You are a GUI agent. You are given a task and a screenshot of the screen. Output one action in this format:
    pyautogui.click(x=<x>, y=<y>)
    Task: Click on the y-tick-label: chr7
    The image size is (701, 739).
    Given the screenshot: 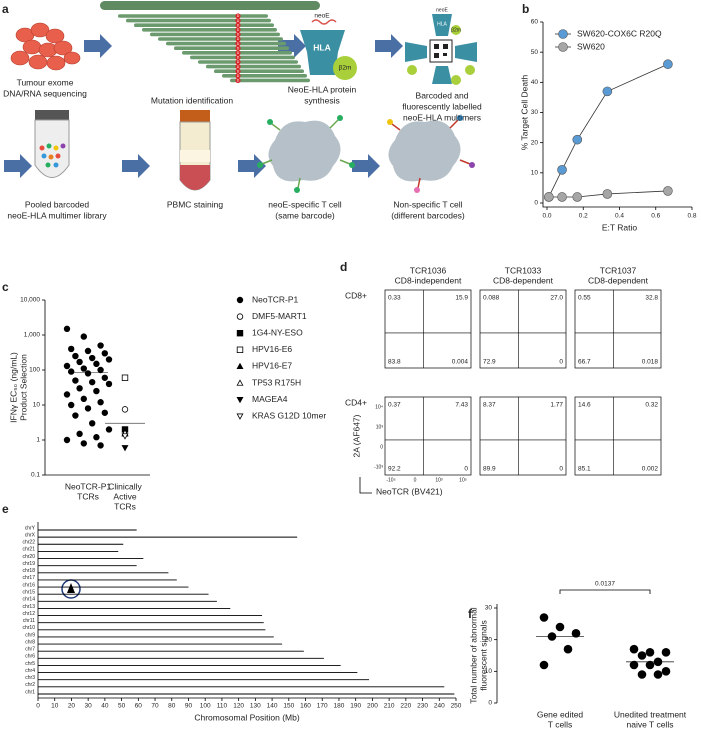 What is the action you would take?
    pyautogui.click(x=30, y=650)
    